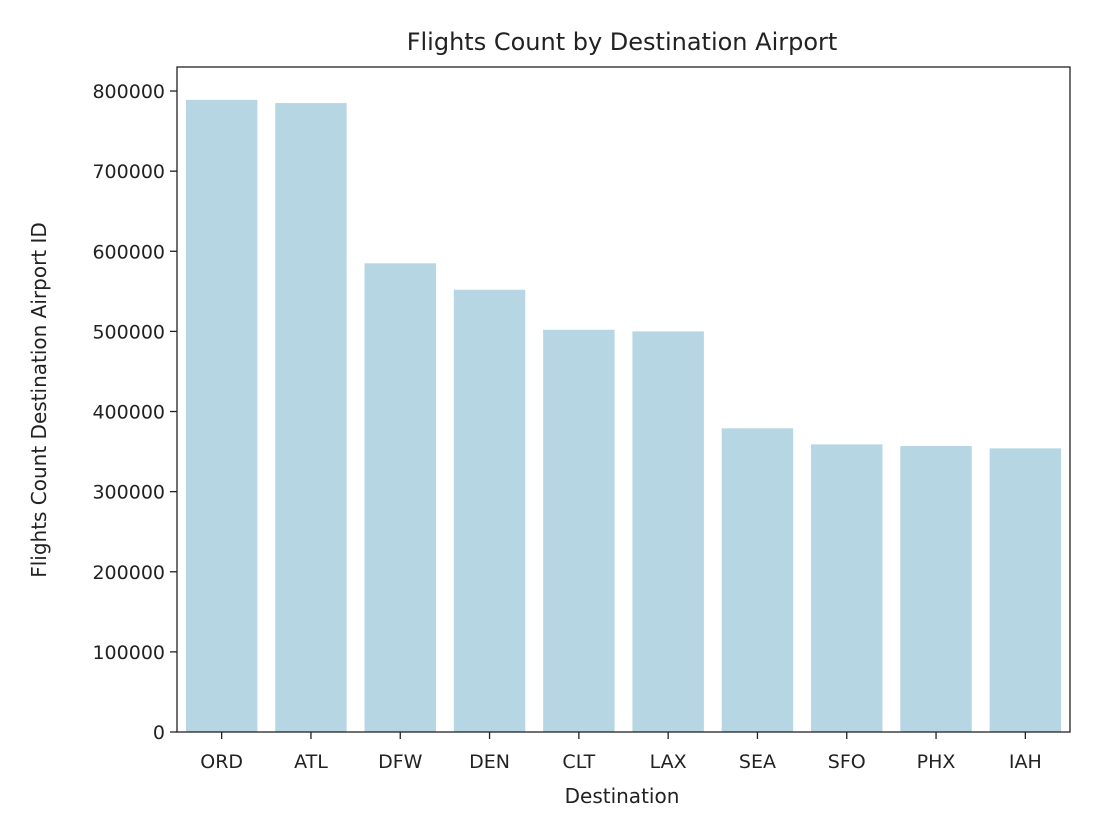  I want to click on x-tick-label-phx: PHX, so click(936, 762).